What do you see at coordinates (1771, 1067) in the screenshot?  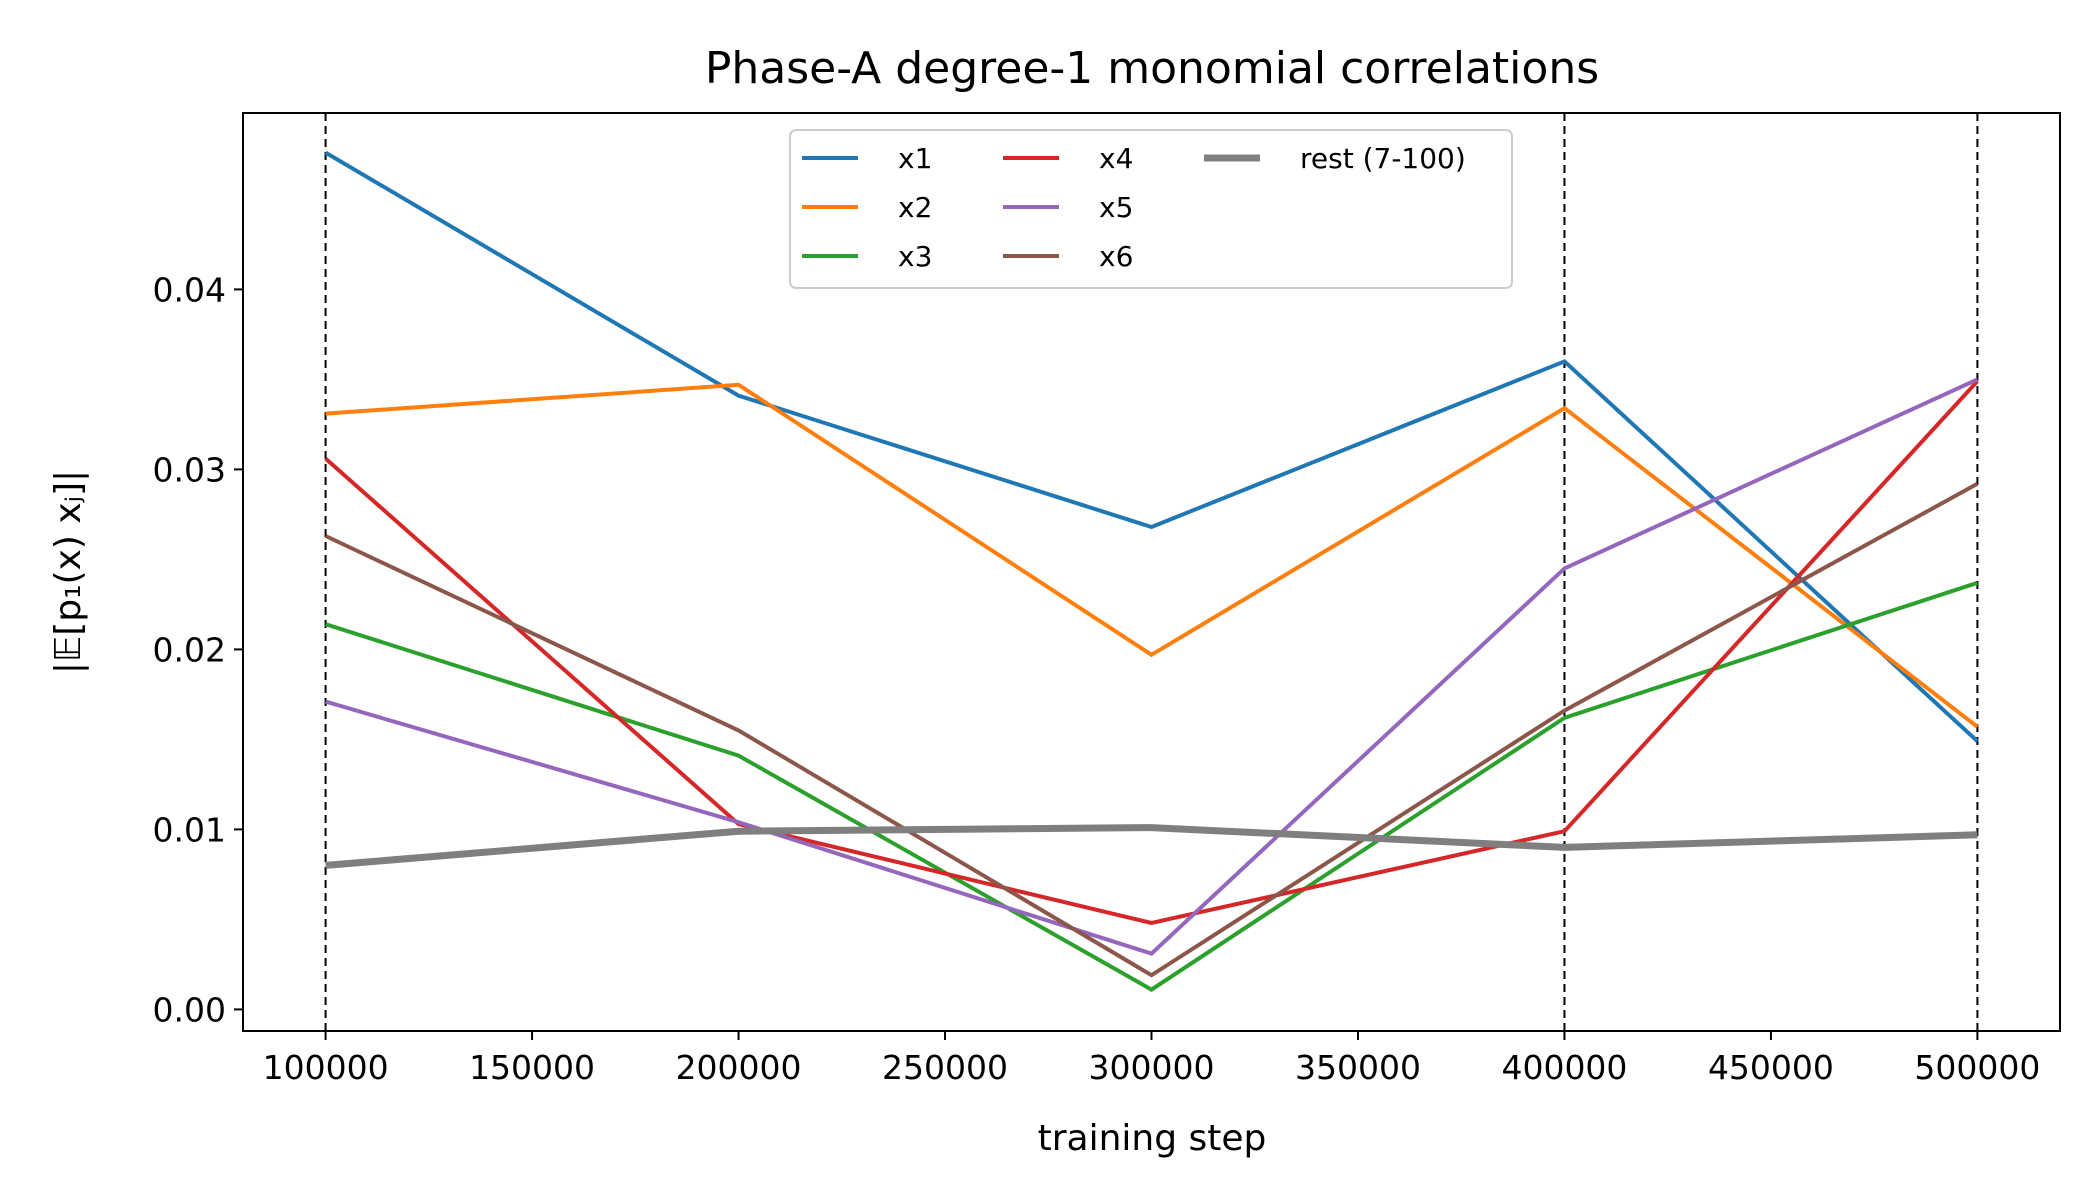 I see `x-tick-label-7: 450000` at bounding box center [1771, 1067].